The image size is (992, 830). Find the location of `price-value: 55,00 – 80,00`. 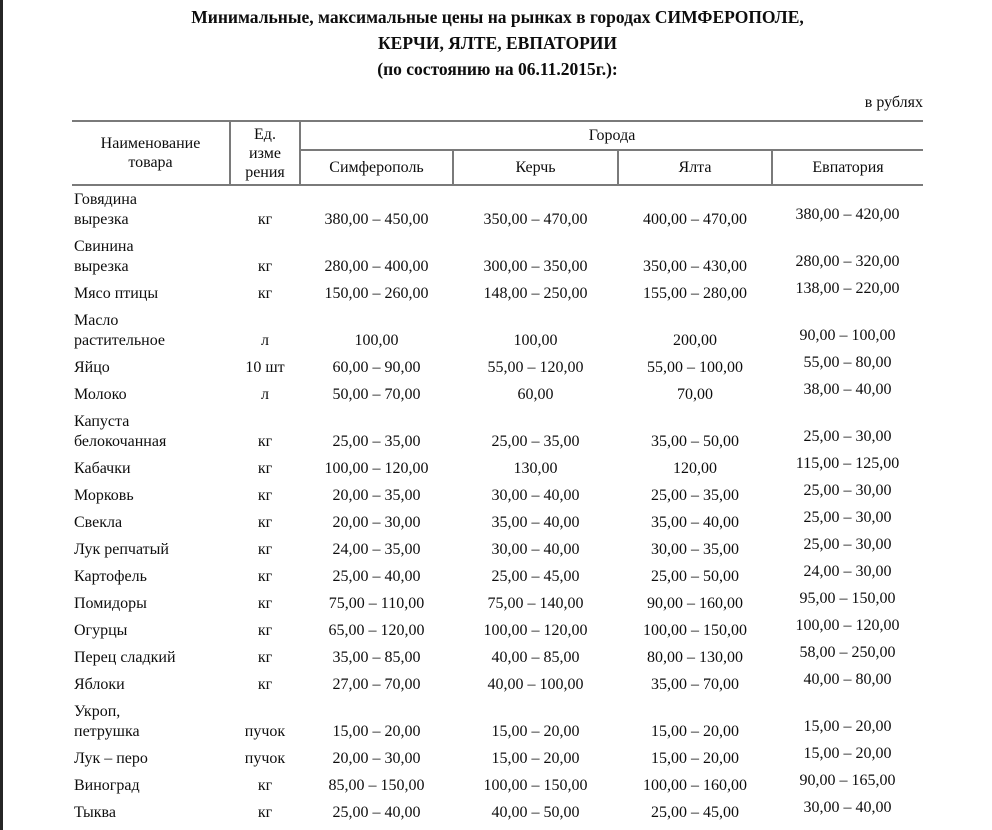

price-value: 55,00 – 80,00 is located at coordinates (847, 362).